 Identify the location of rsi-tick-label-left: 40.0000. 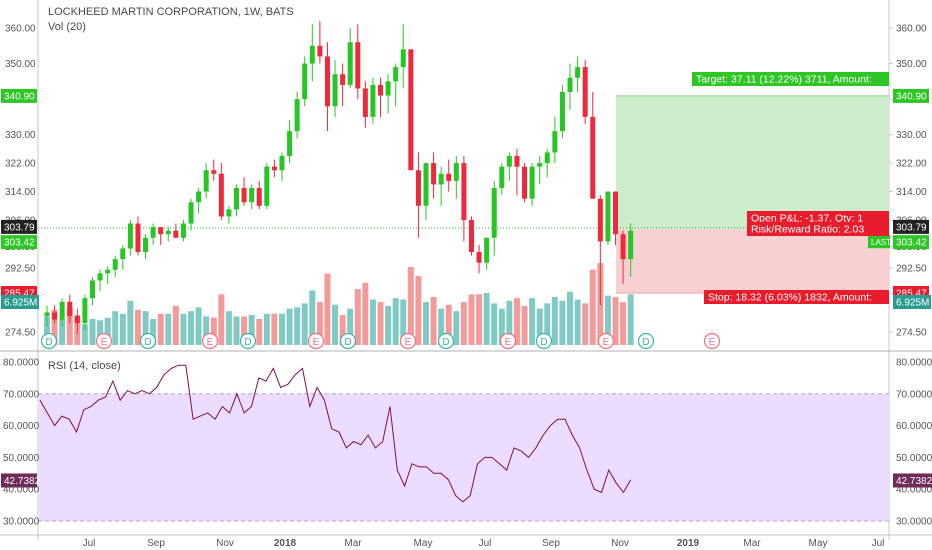
(21, 490).